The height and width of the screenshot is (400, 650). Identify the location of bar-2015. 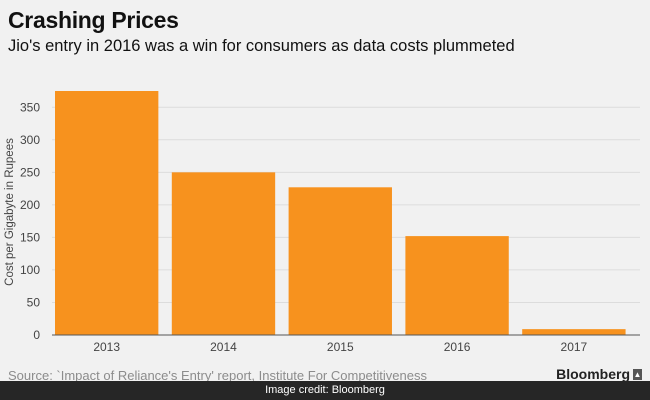
(340, 261).